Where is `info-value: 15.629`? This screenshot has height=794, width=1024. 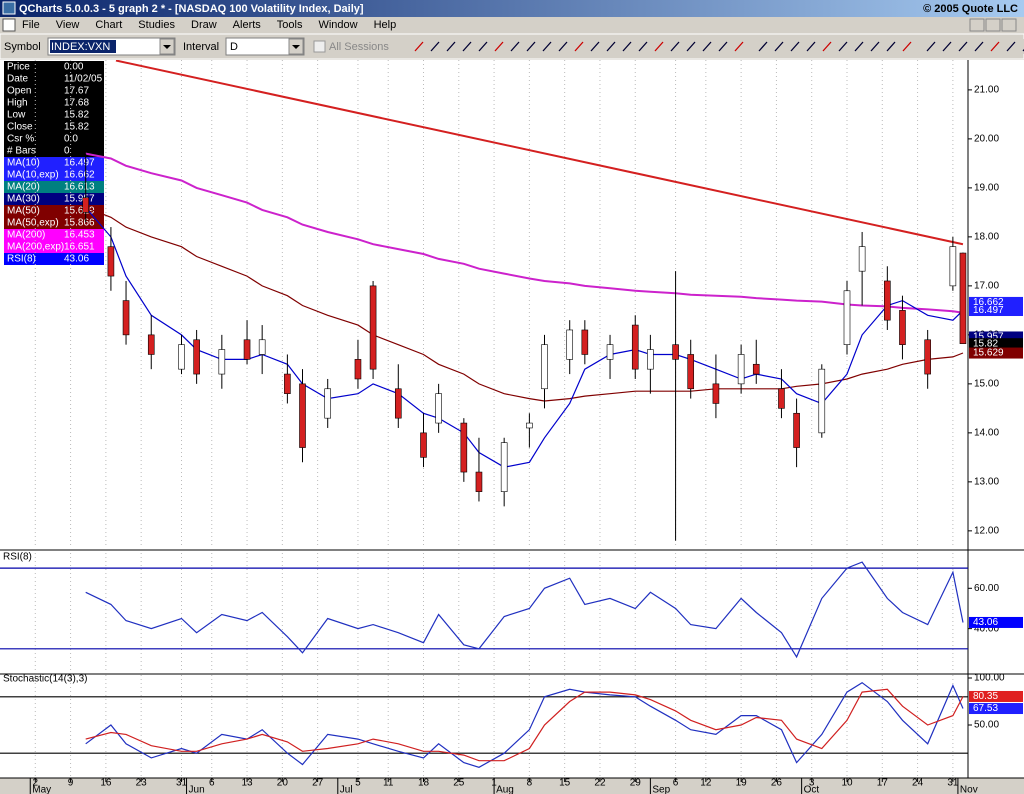 info-value: 15.629 is located at coordinates (79, 211).